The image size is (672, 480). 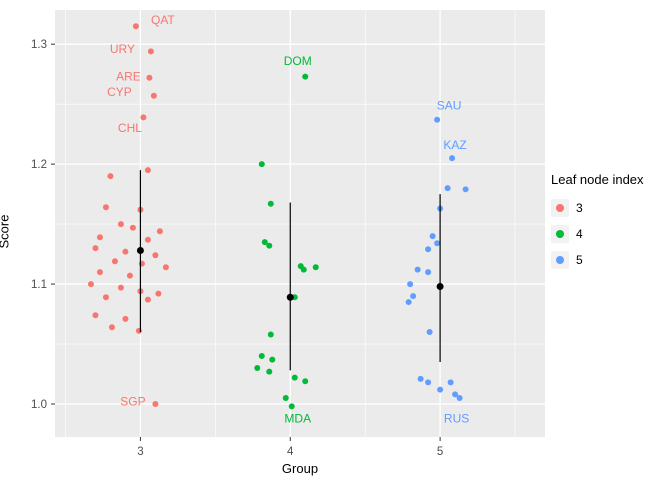 What do you see at coordinates (449, 105) in the screenshot?
I see `point-label-SAU: SAU` at bounding box center [449, 105].